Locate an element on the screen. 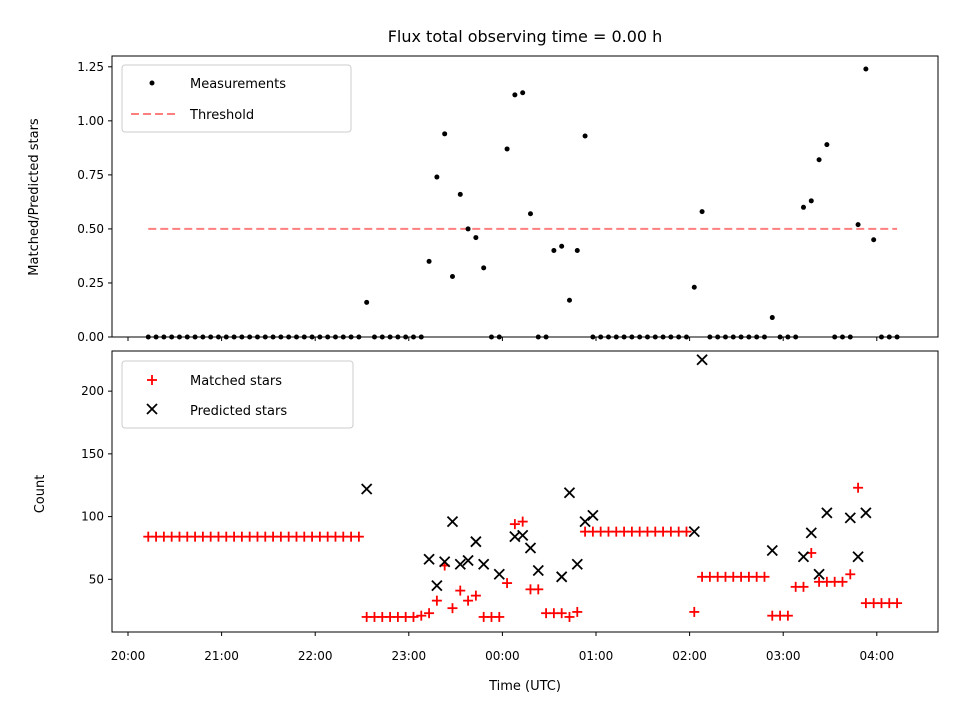 Image resolution: width=960 pixels, height=720 pixels. bottom-xtick-label: 22:00 is located at coordinates (315, 656).